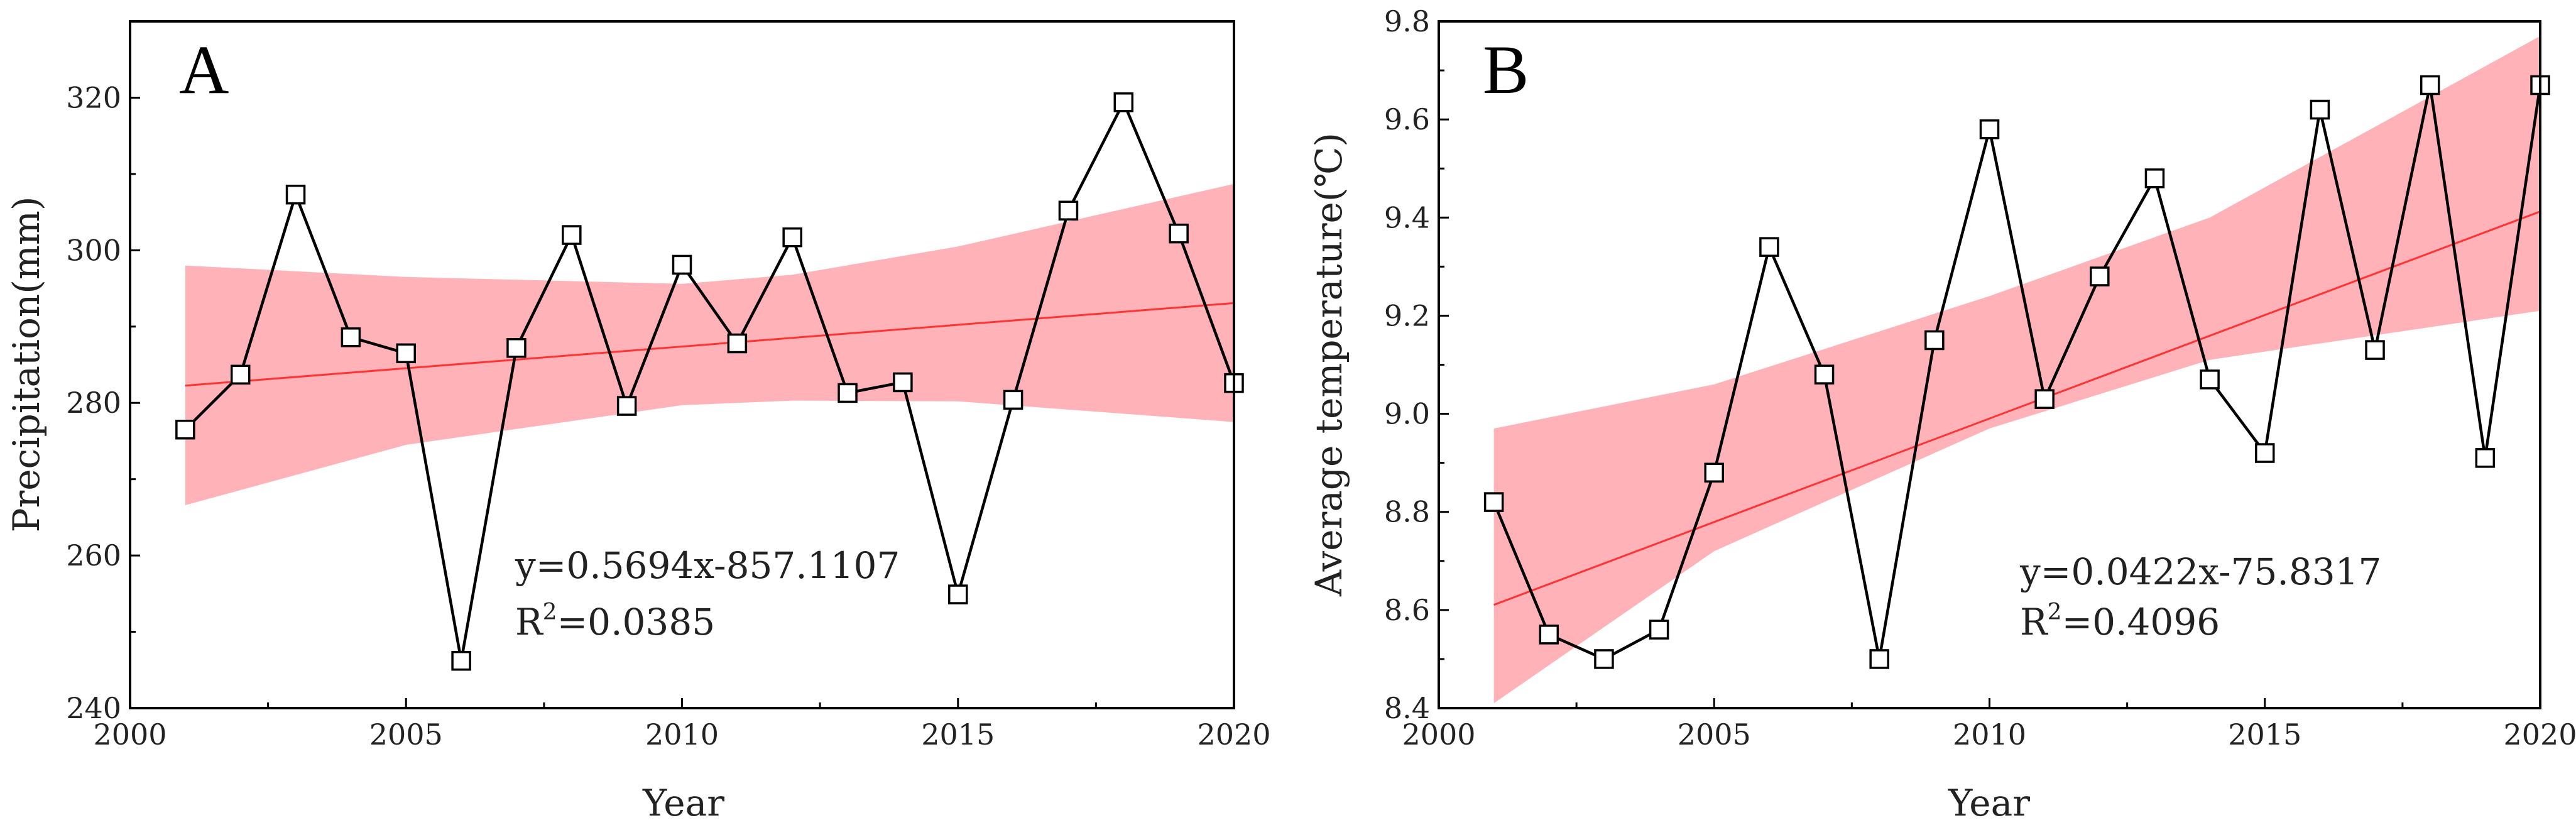 This screenshot has height=830, width=2576. Describe the element at coordinates (129, 734) in the screenshot. I see `panel-a-x-tick-label-2000: 2000` at that location.